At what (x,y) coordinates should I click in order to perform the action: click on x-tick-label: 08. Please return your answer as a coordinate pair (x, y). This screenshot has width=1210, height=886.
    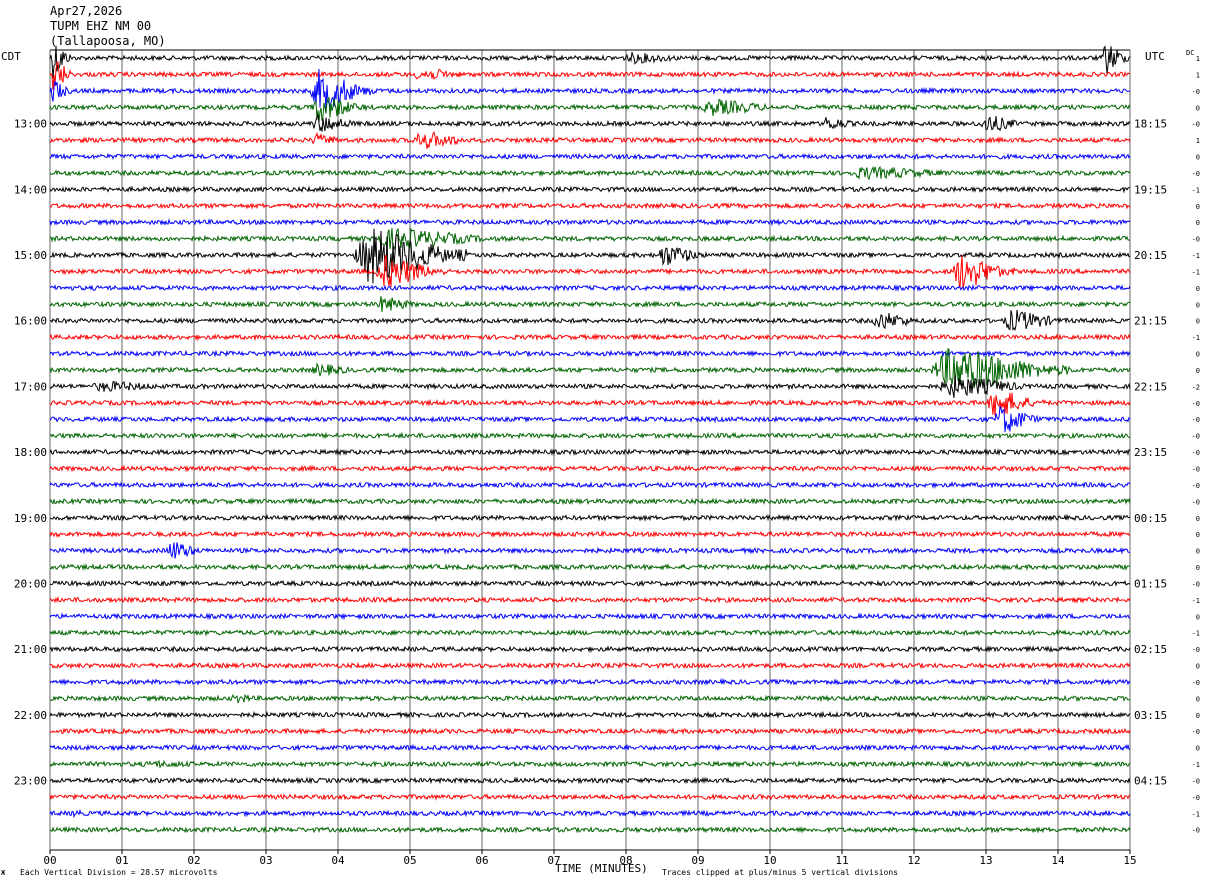
    Looking at the image, I should click on (625, 860).